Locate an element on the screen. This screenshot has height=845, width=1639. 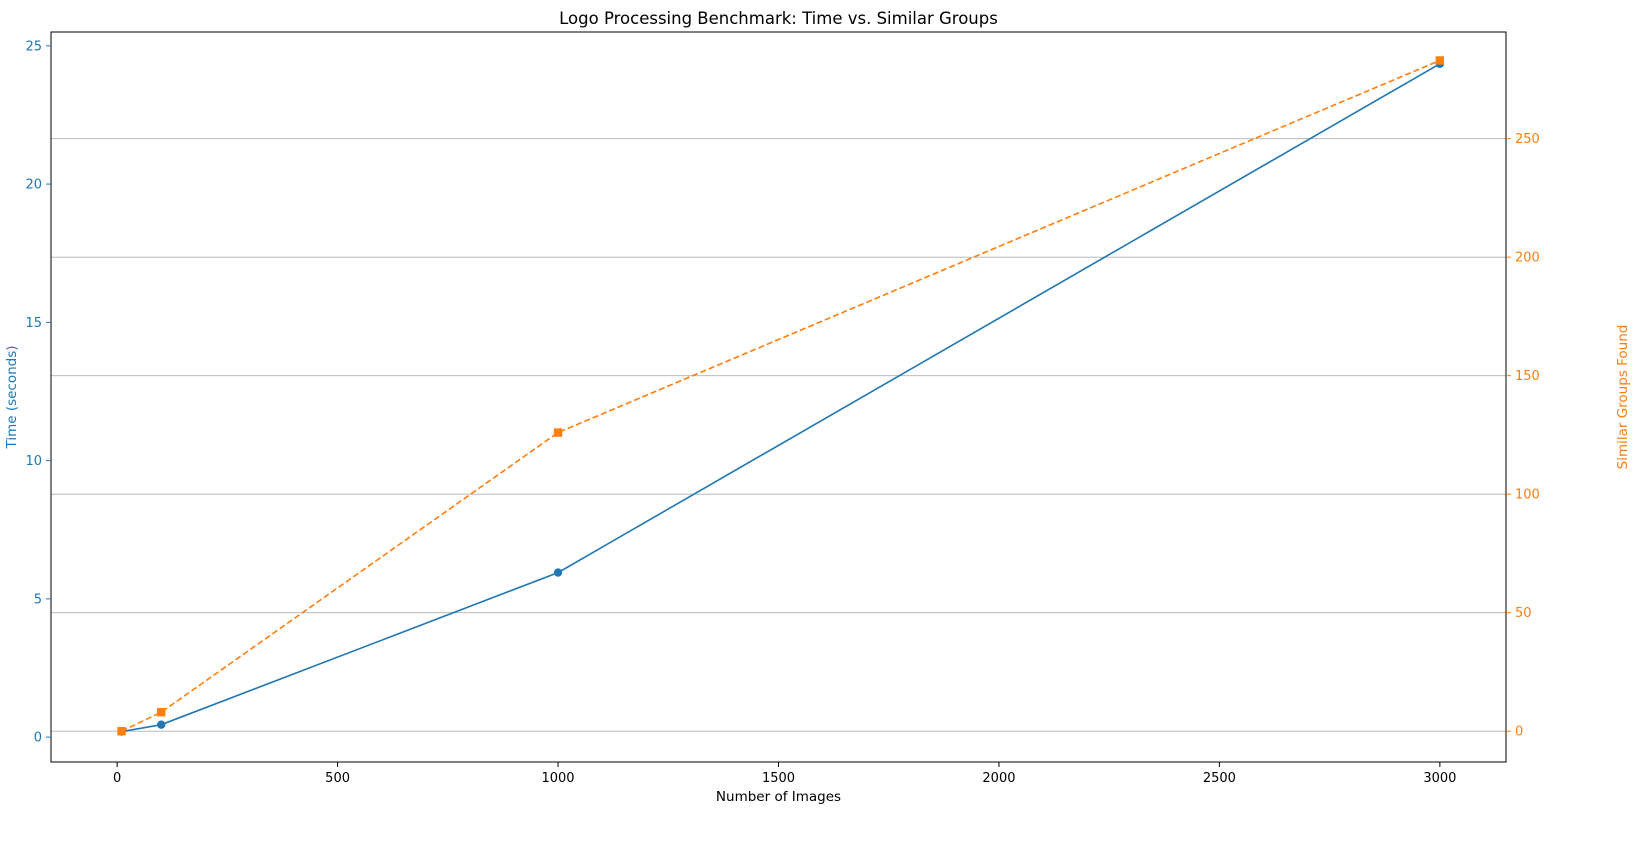
y-left-tick-label: 5 is located at coordinates (38, 599).